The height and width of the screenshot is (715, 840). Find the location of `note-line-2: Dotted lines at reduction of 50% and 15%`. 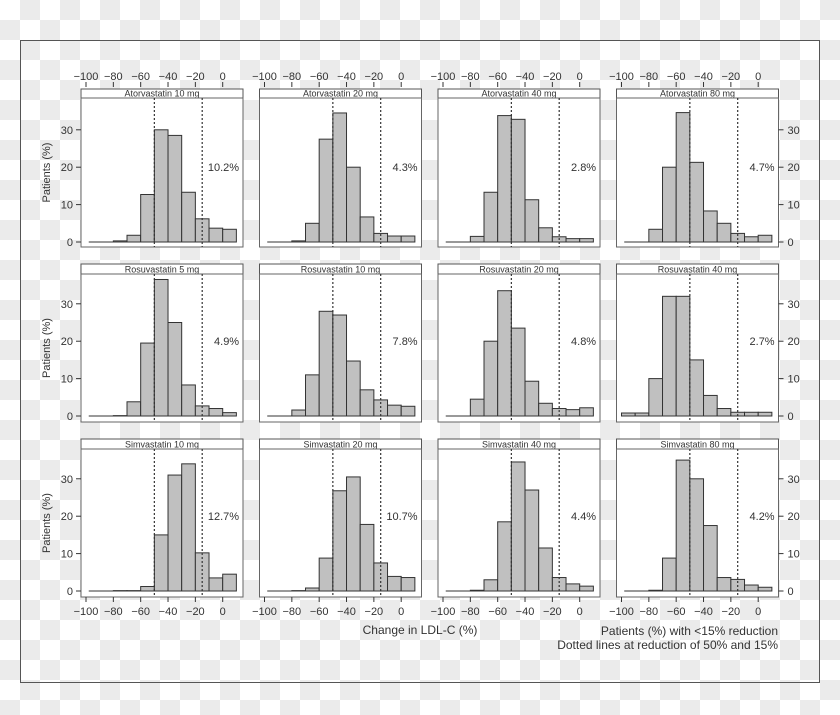

note-line-2: Dotted lines at reduction of 50% and 15% is located at coordinates (667, 645).